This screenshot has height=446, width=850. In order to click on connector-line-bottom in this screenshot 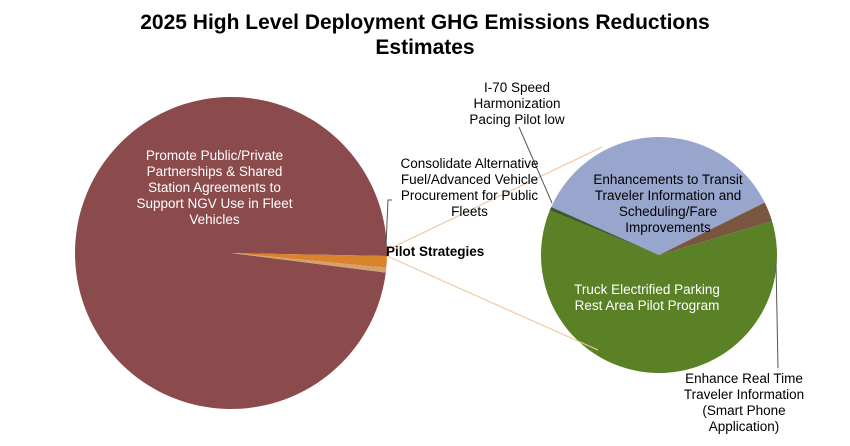, I will do `click(492, 303)`.